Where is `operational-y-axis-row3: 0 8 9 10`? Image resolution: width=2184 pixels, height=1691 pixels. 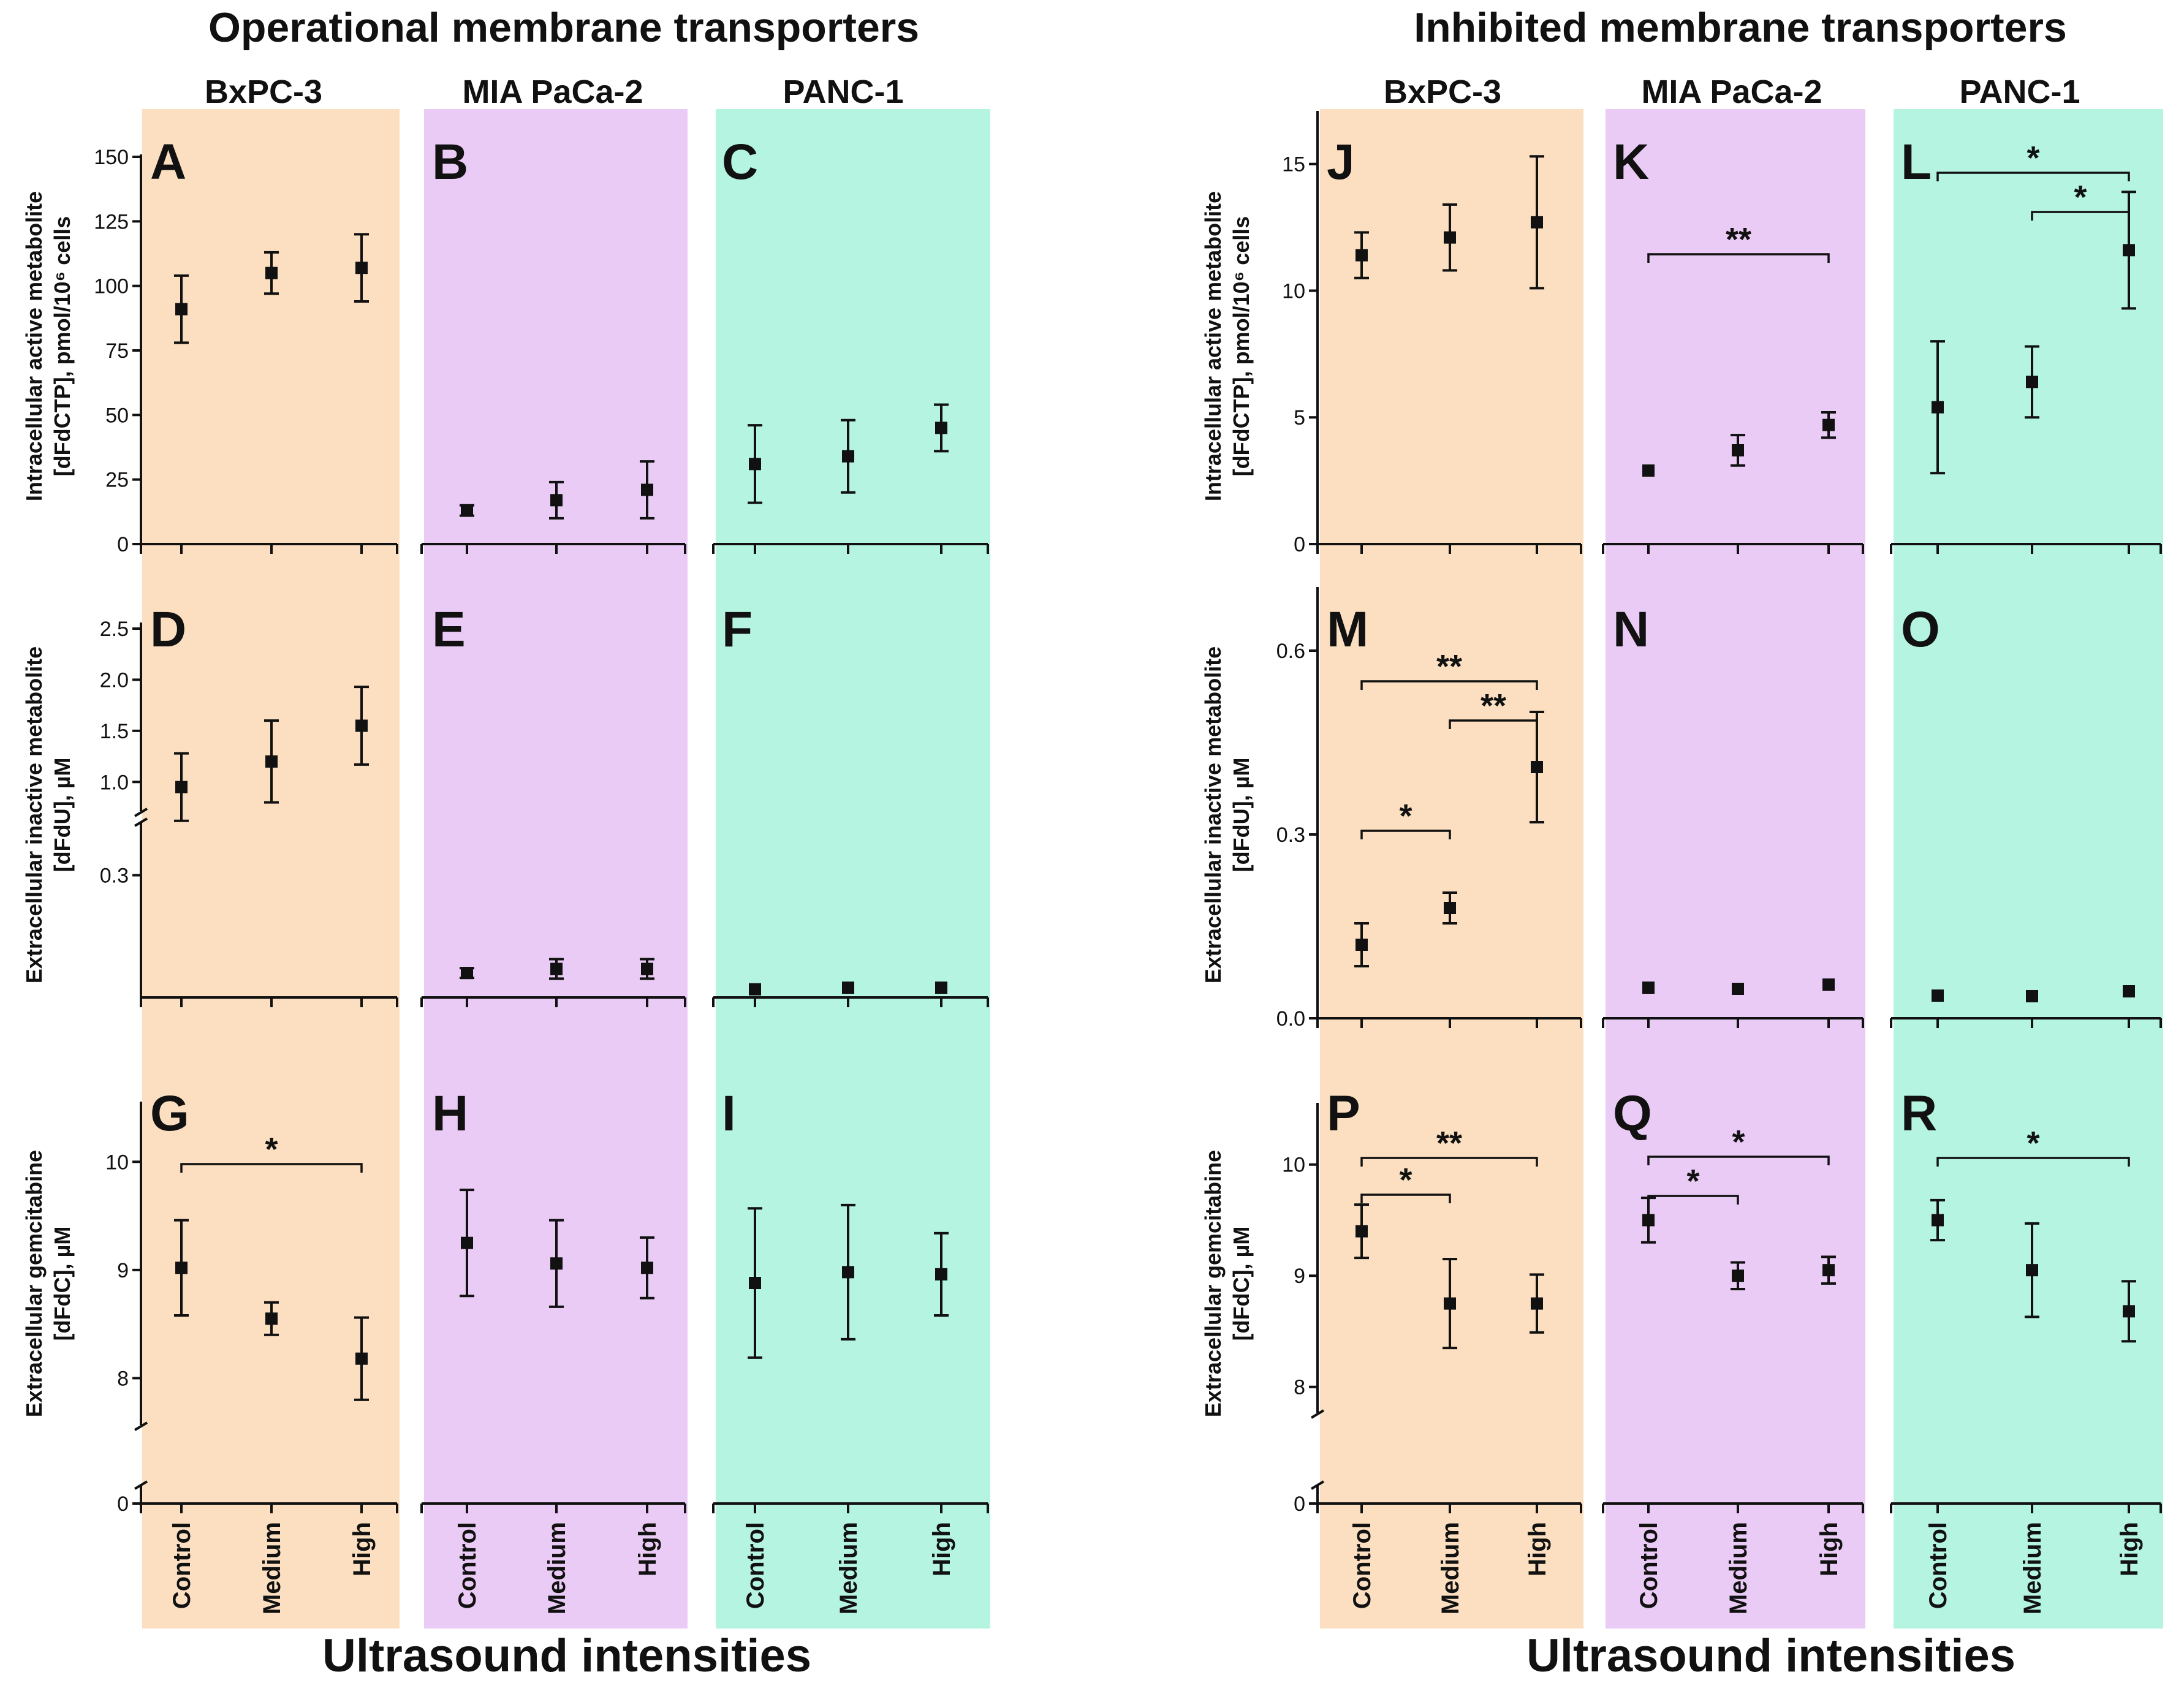
operational-y-axis-row3: 0 8 9 10 is located at coordinates (126, 1309).